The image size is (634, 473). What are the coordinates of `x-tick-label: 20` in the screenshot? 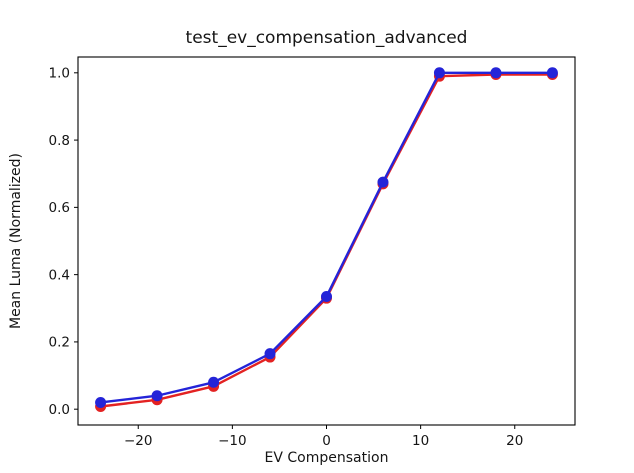 It's located at (514, 441).